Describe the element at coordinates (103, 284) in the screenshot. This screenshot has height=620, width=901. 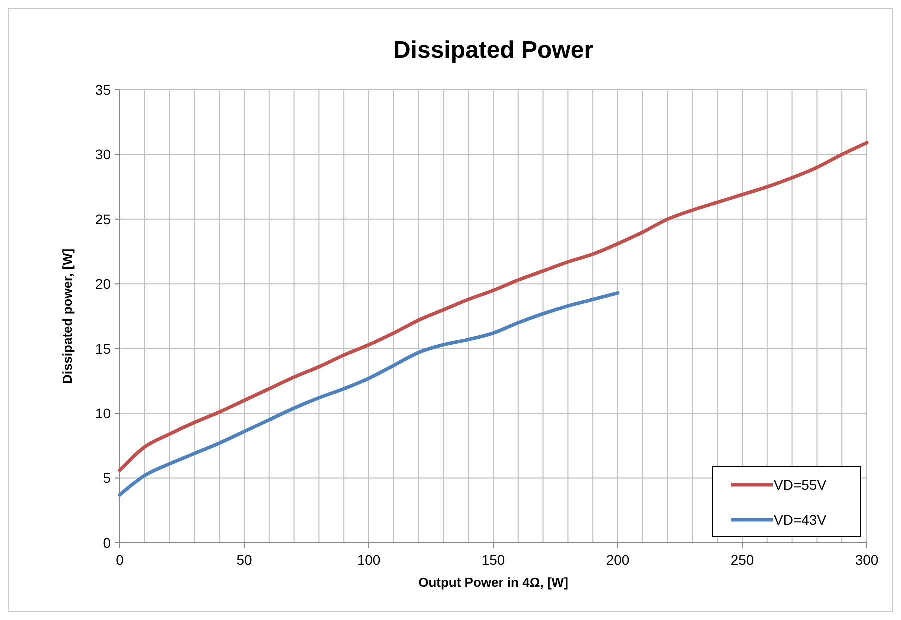
I see `y-tick-label: 20` at that location.